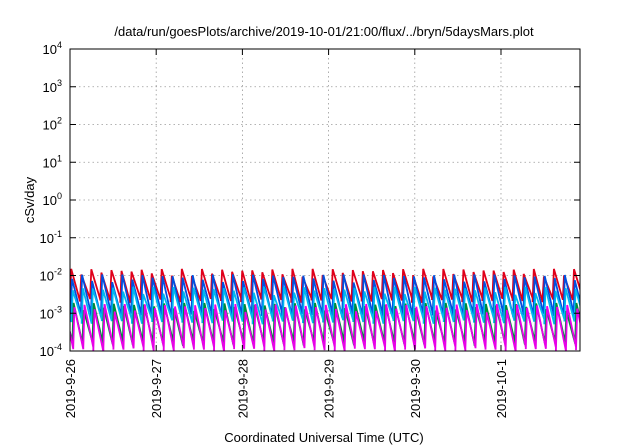  I want to click on x-tick-label: 2019-9-29, so click(329, 388).